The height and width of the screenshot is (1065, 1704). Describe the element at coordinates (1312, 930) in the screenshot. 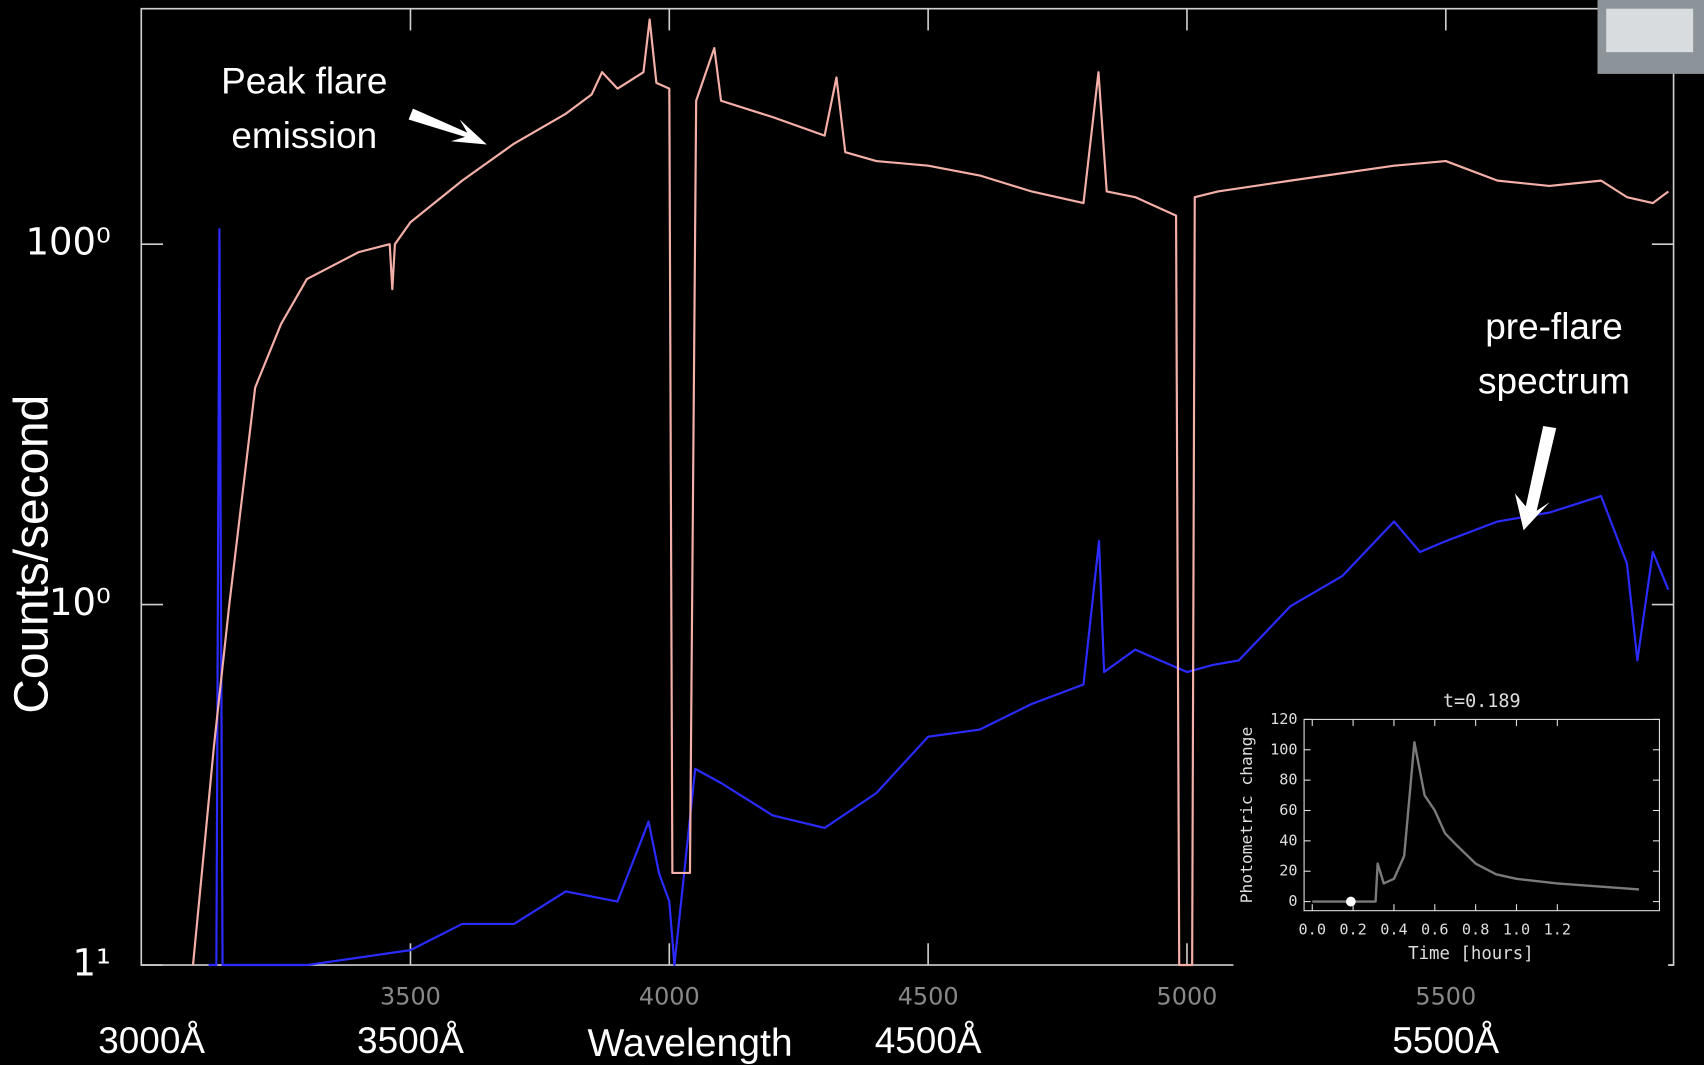

I see `x-tick-label: 0.0` at that location.